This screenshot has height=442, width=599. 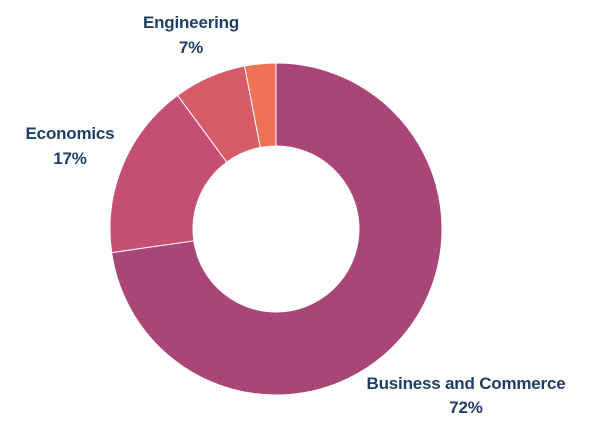 What do you see at coordinates (466, 407) in the screenshot?
I see `label-value-business-and-commerce: 72%` at bounding box center [466, 407].